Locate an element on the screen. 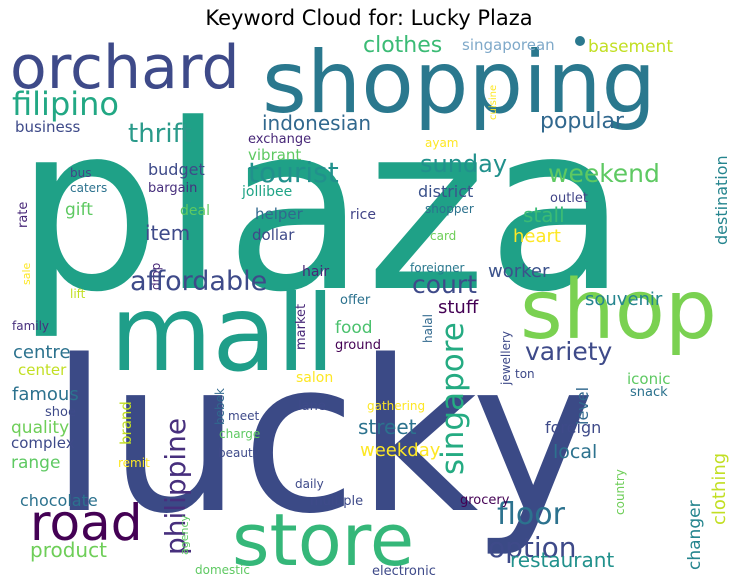 This screenshot has height=583, width=738. cloud-word-bus: bus is located at coordinates (80, 173).